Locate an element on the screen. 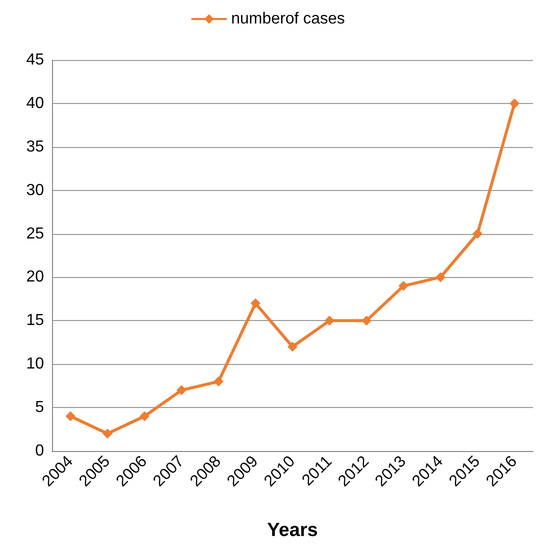  y-tick-label: 30 is located at coordinates (35, 190).